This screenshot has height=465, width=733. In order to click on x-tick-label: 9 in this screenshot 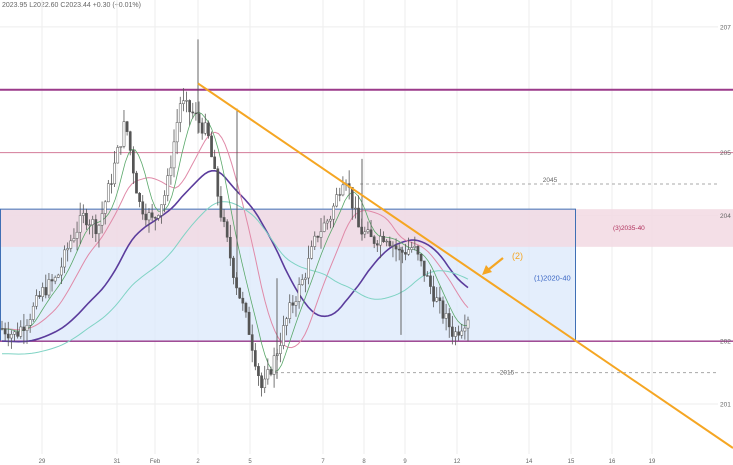, I will do `click(405, 462)`.